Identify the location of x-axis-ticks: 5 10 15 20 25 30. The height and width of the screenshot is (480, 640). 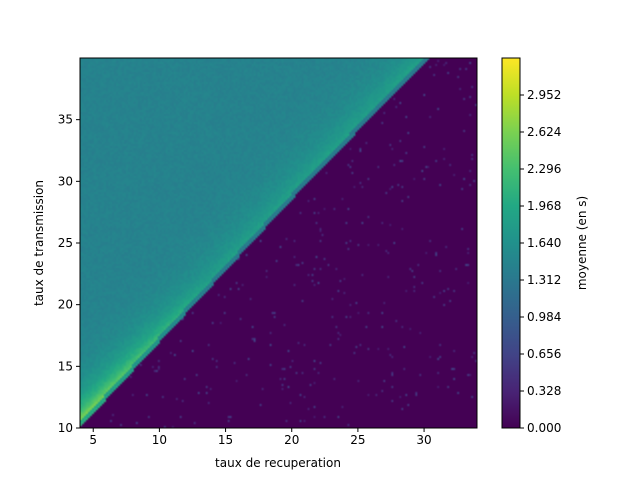
(260, 437).